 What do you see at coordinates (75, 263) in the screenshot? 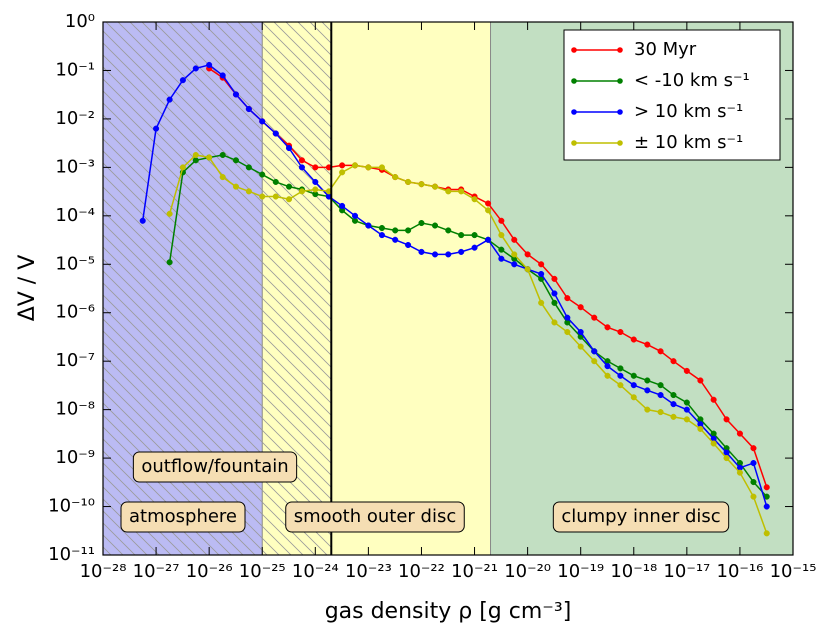
I see `y-tick-label: 10⁻⁵` at bounding box center [75, 263].